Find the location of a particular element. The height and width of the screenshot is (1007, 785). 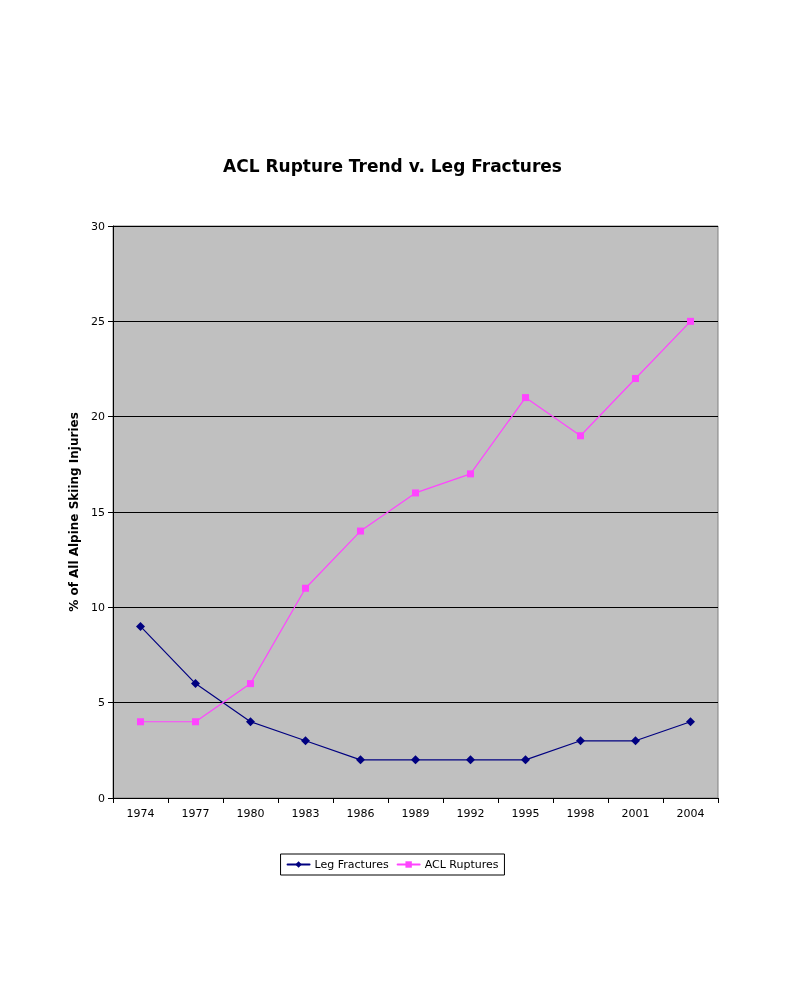

y-tick-label: 15 is located at coordinates (98, 512).